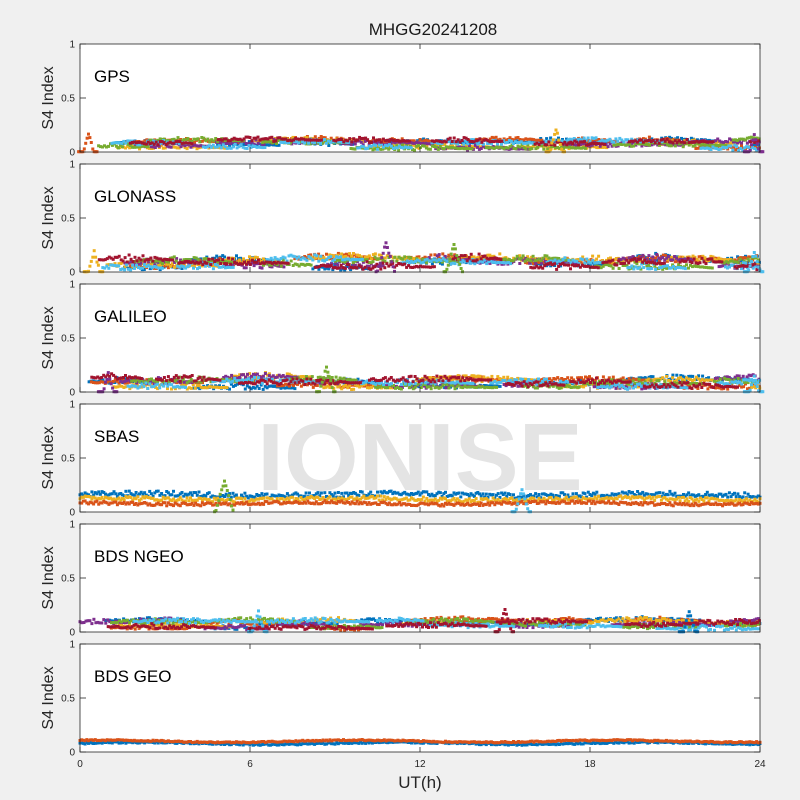  Describe the element at coordinates (72, 45) in the screenshot. I see `y-tick-label: 1` at that location.